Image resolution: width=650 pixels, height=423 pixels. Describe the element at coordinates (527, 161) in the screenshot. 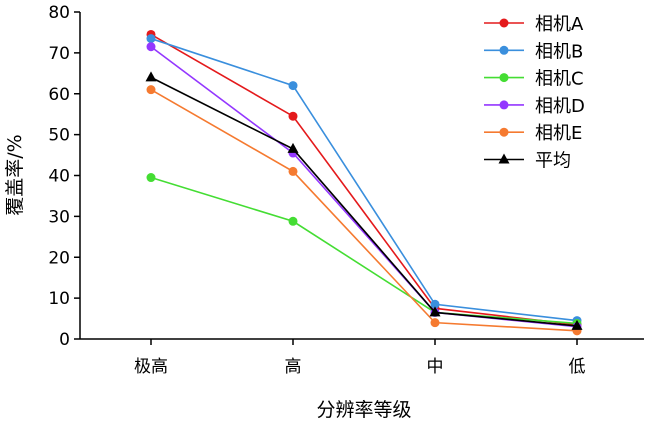

I see `legend-item: 平均` at that location.